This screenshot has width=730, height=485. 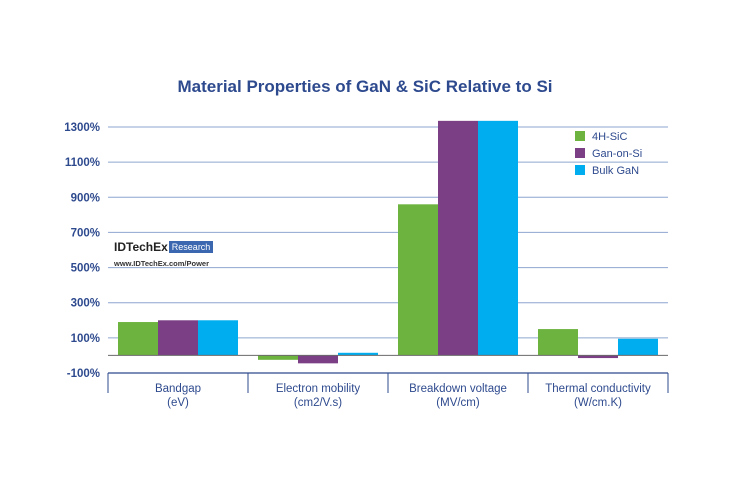 What do you see at coordinates (610, 137) in the screenshot?
I see `legend-label: 4H-SiC` at bounding box center [610, 137].